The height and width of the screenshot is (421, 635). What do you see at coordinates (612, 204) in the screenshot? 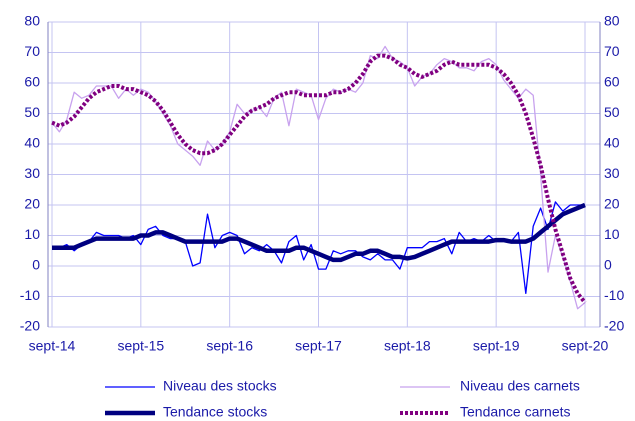
I see `y2-tick-label: 20` at bounding box center [612, 204].